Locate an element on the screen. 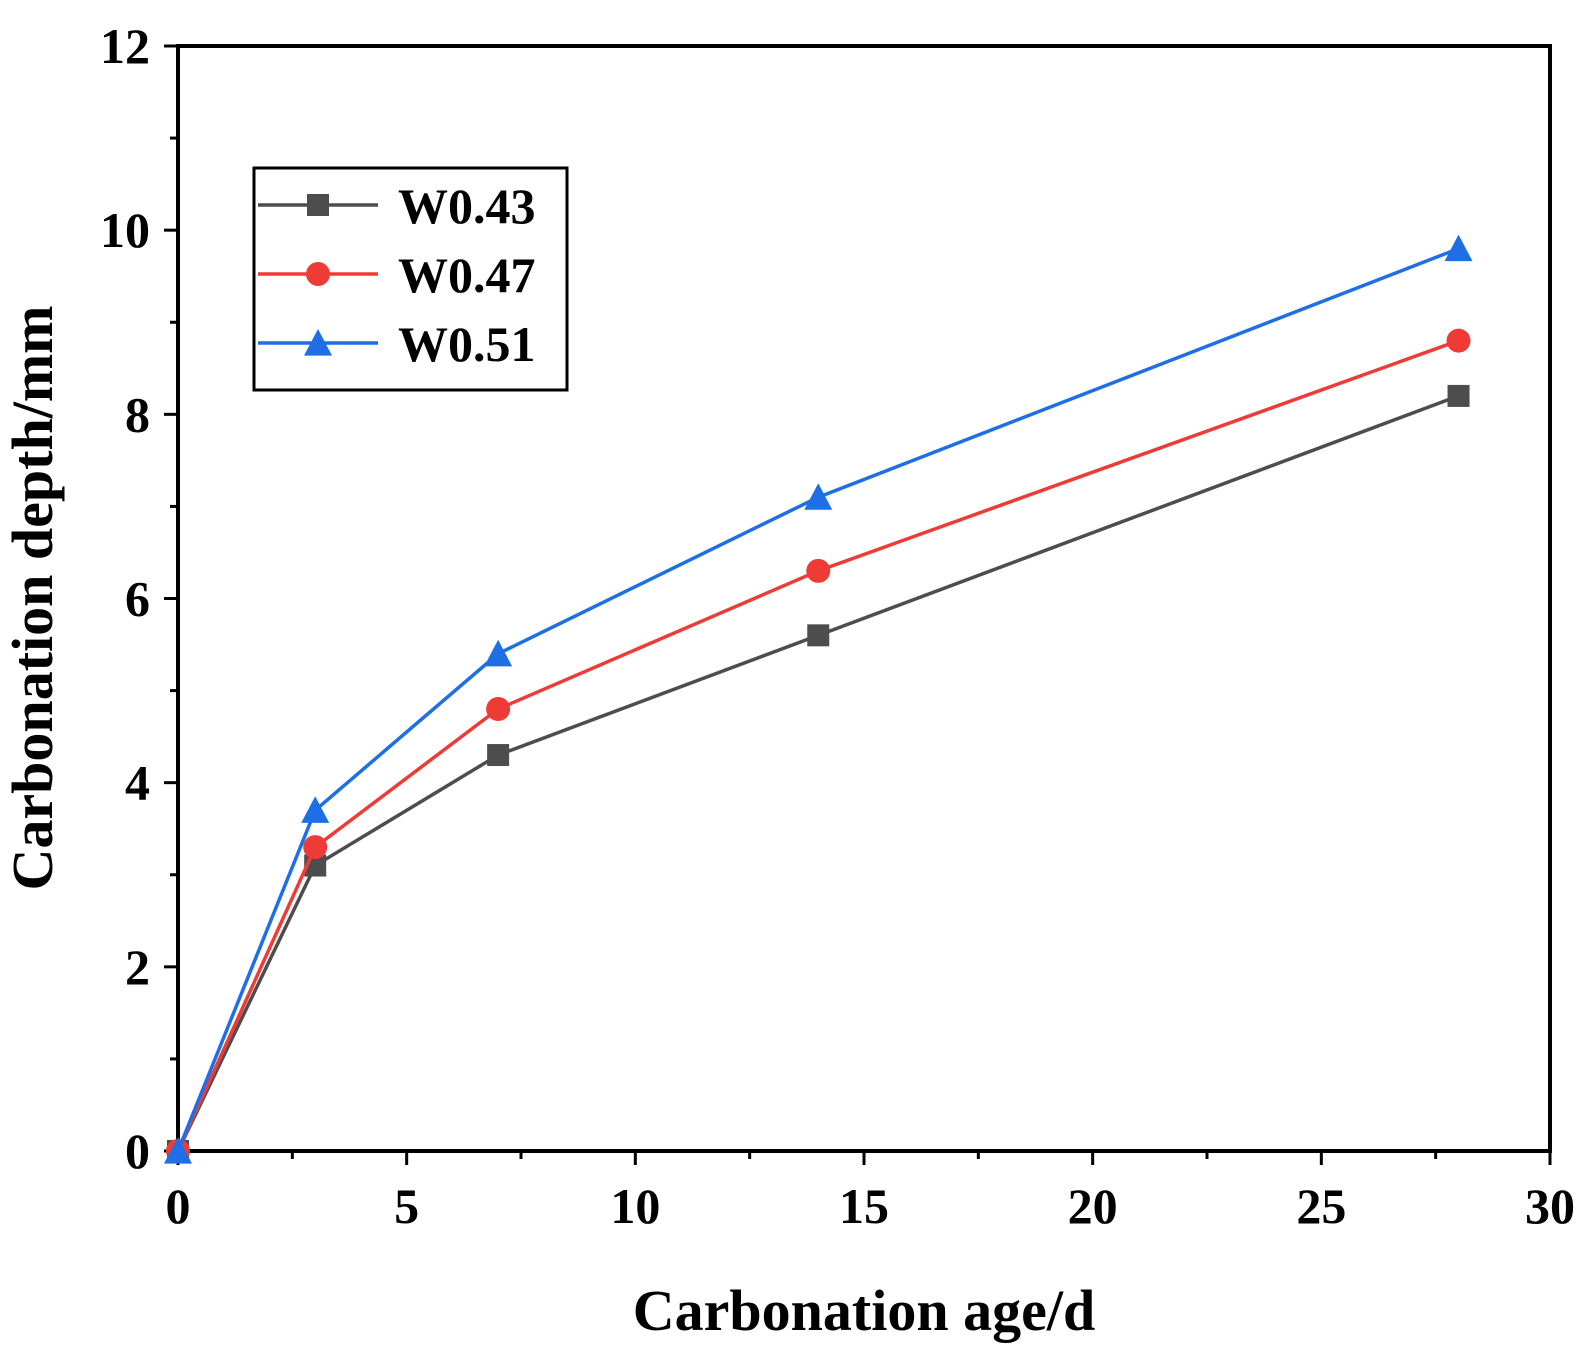 The image size is (1590, 1370). y-tick-label: 4 is located at coordinates (137, 783).